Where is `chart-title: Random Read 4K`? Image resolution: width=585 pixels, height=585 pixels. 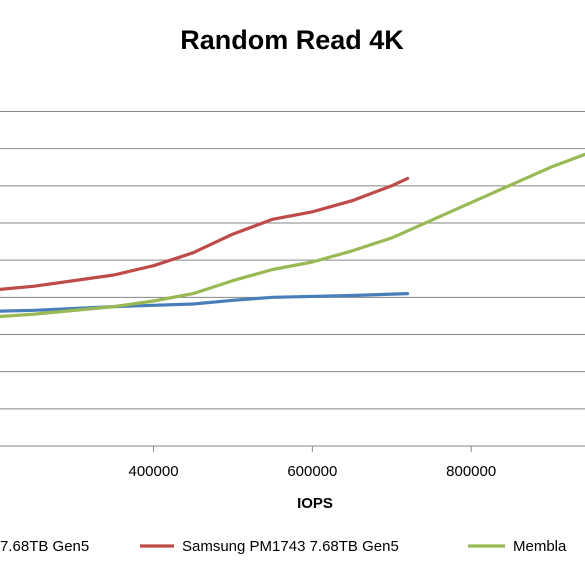
chart-title: Random Read 4K is located at coordinates (292, 40).